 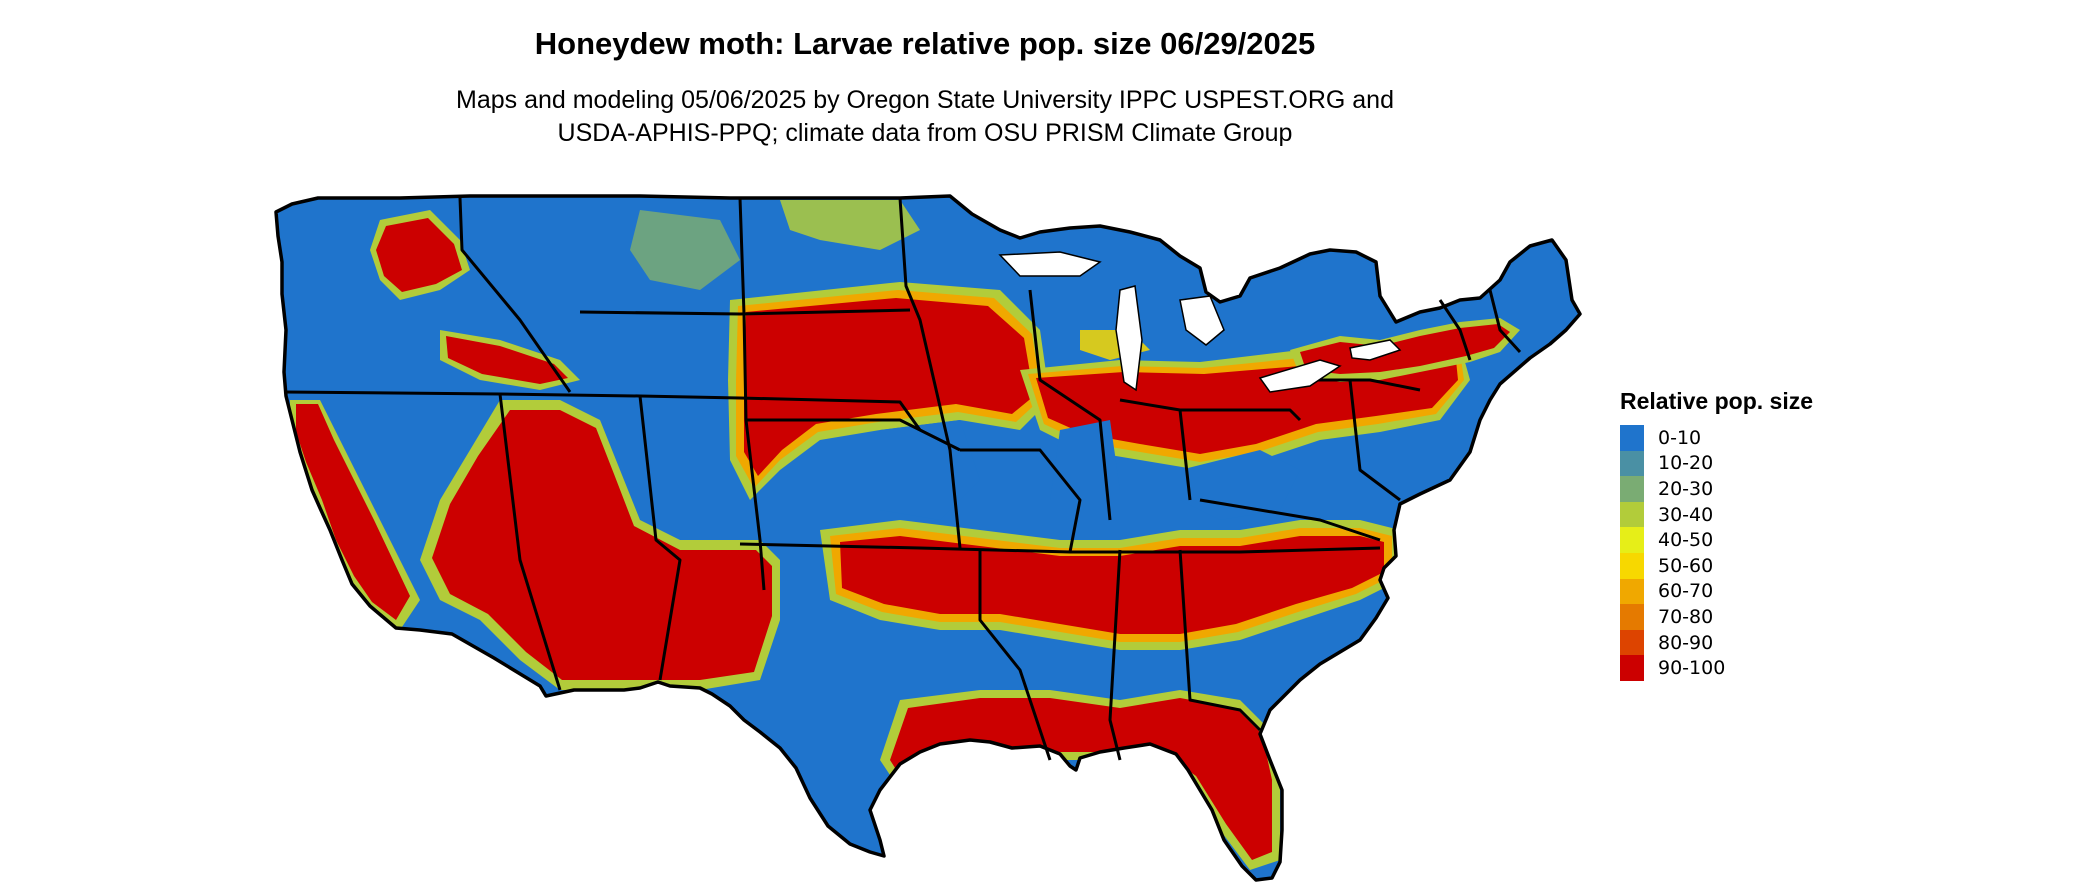 I want to click on legend-label: 20-30, so click(x=1686, y=488).